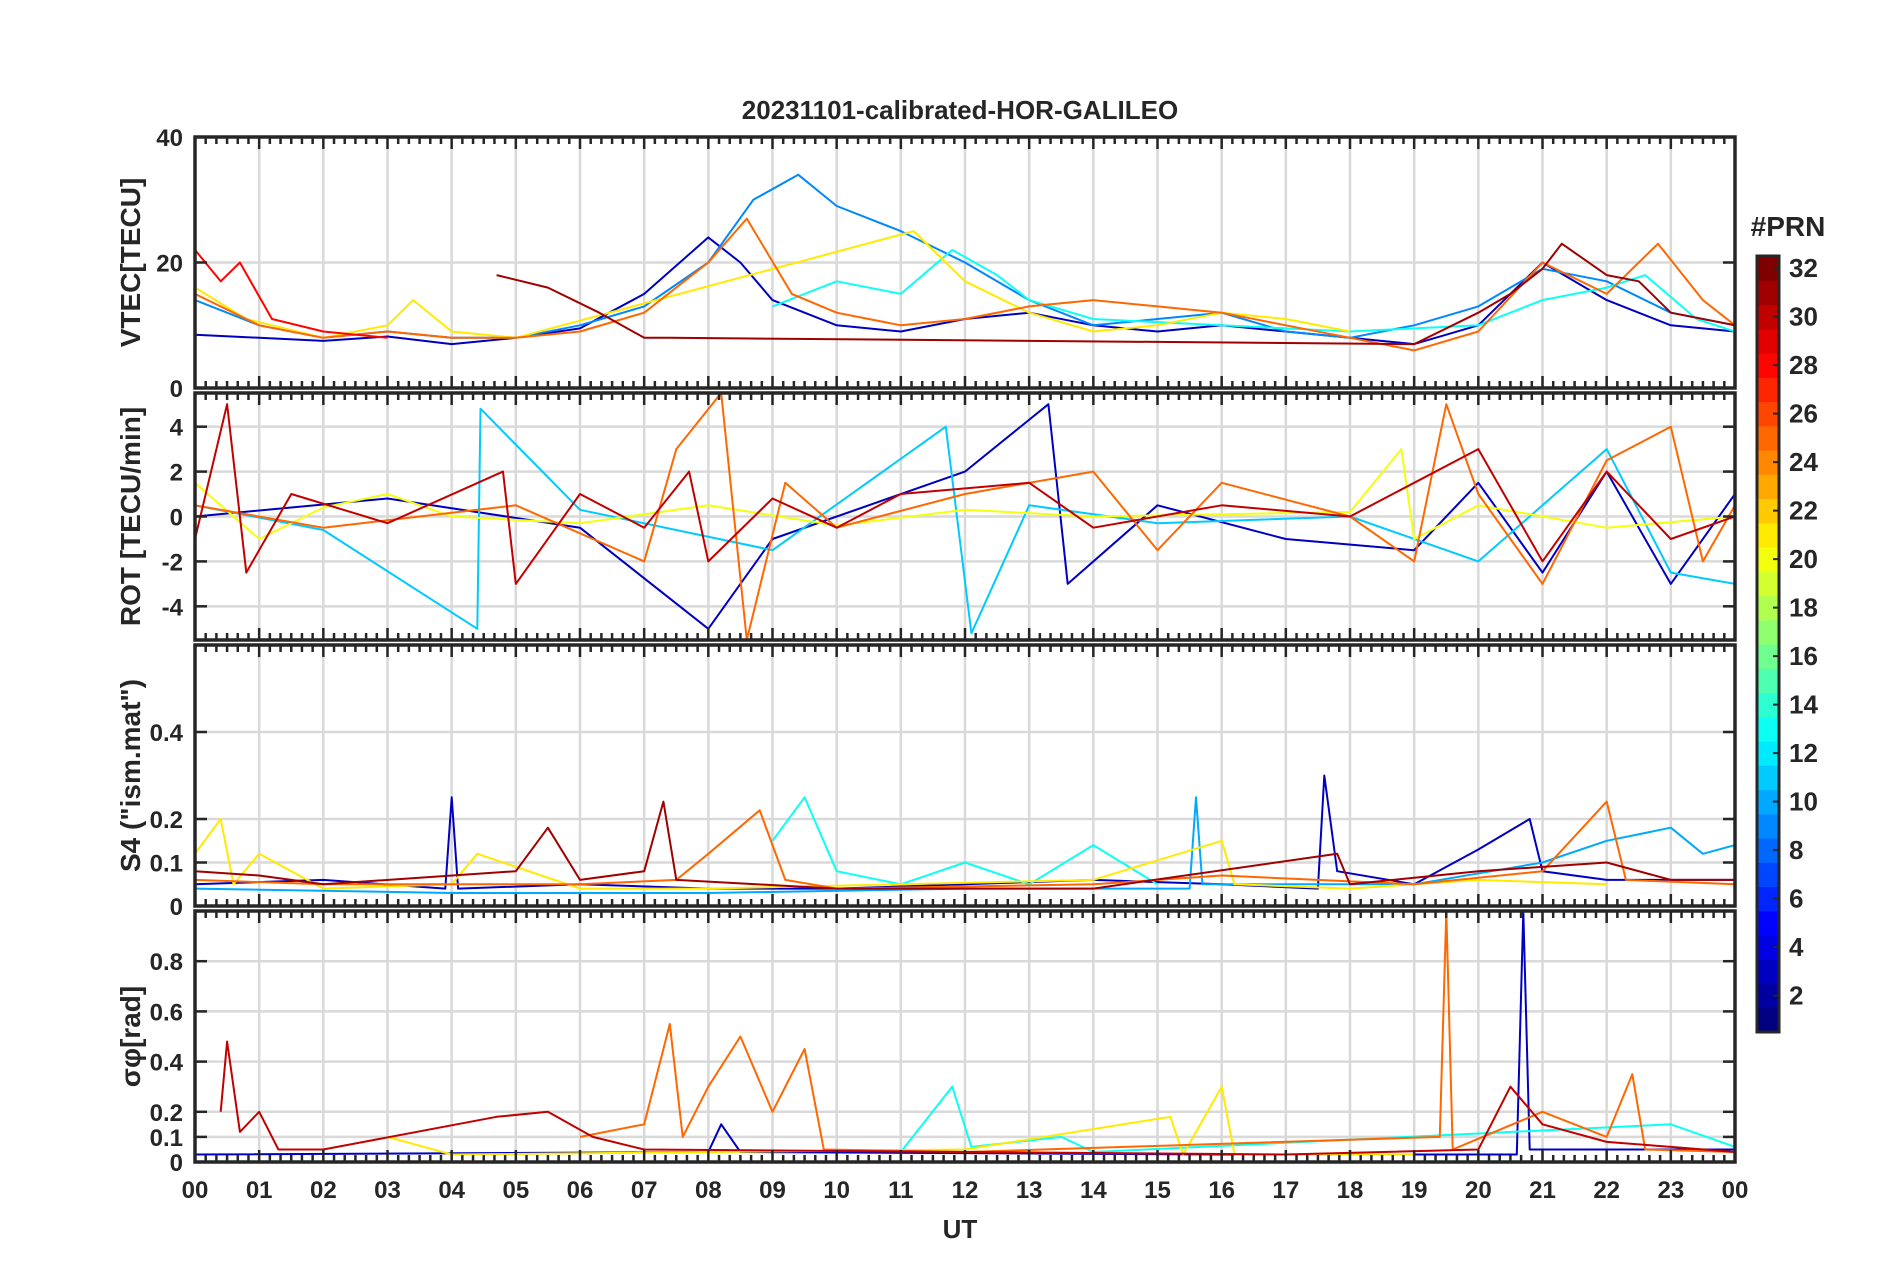 The width and height of the screenshot is (1902, 1277). I want to click on y-tick-label: 4, so click(177, 428).